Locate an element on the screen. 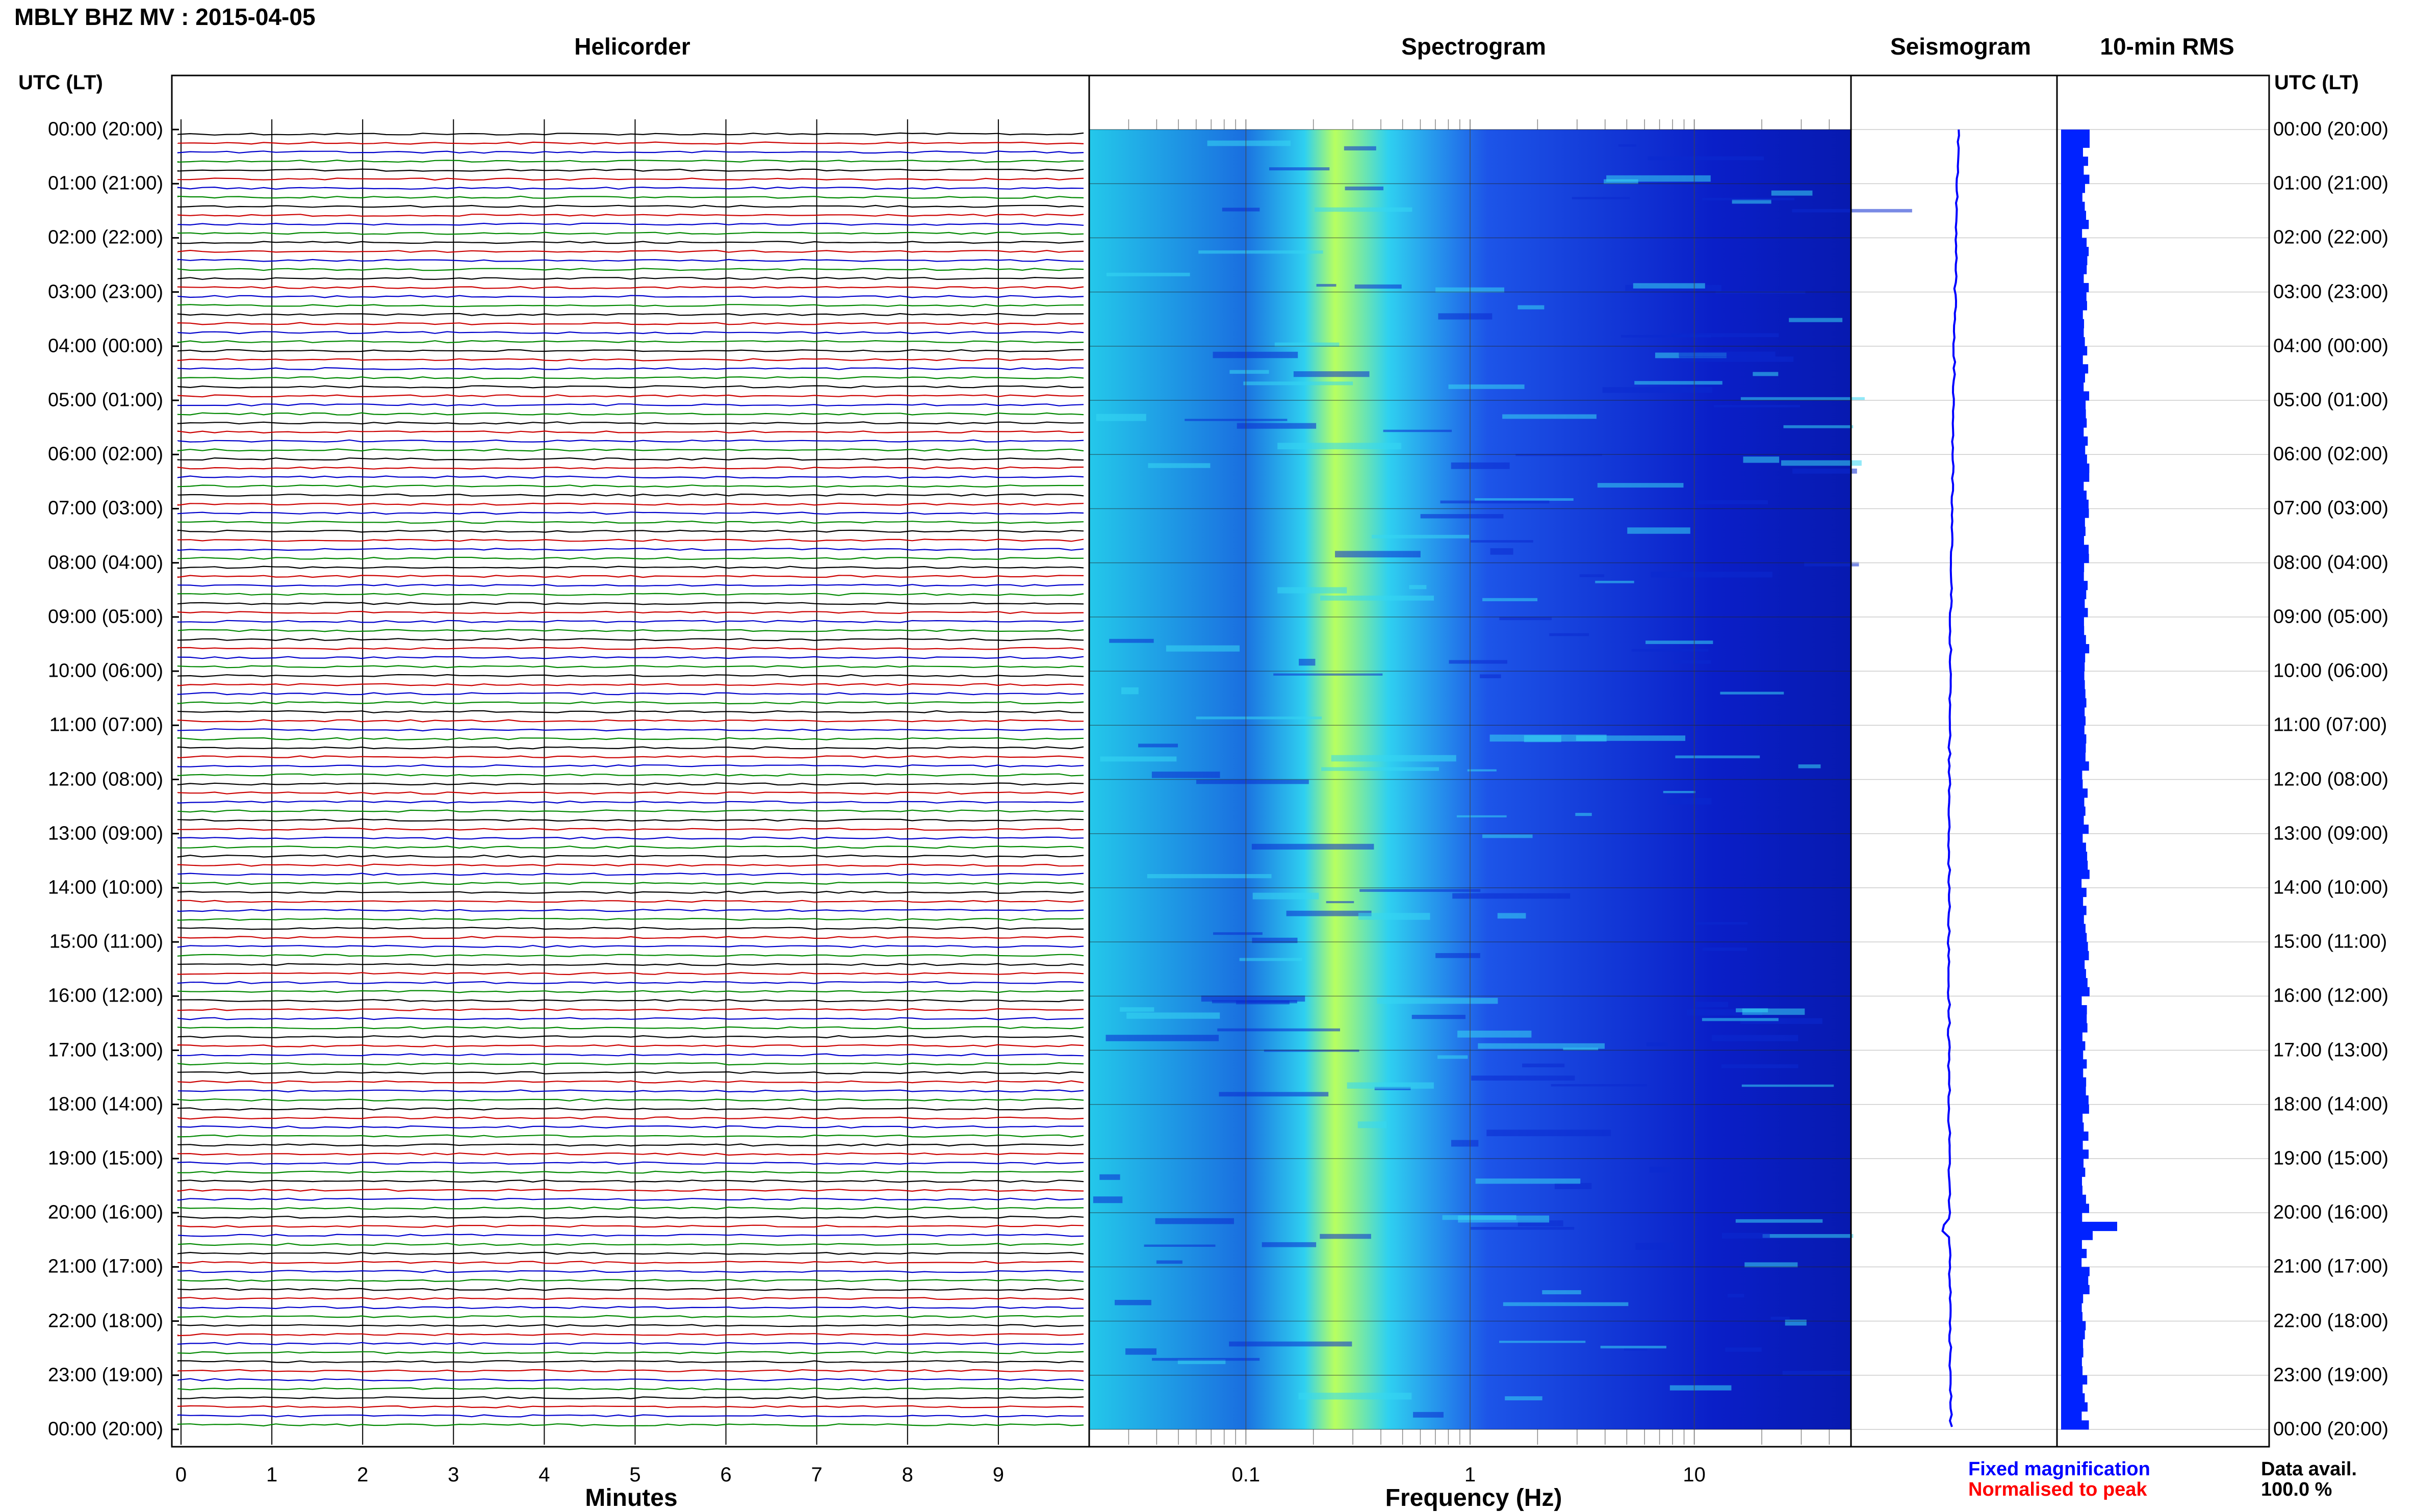 The width and height of the screenshot is (2417, 1512). time-label: 10:00 (06:00) is located at coordinates (2331, 671).